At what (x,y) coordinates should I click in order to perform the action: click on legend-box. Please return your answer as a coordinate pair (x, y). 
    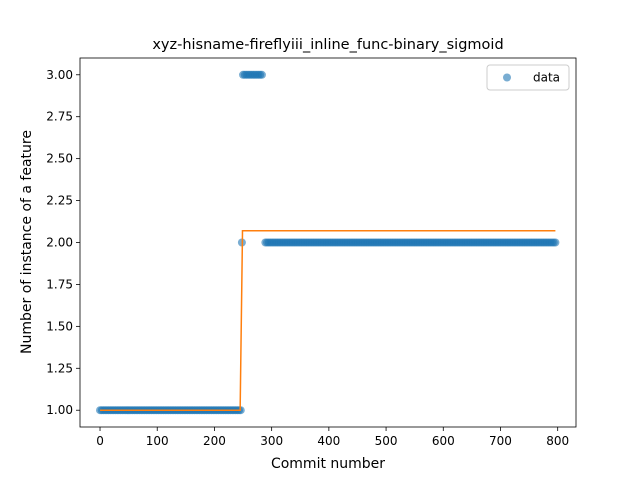
    Looking at the image, I should click on (528, 77).